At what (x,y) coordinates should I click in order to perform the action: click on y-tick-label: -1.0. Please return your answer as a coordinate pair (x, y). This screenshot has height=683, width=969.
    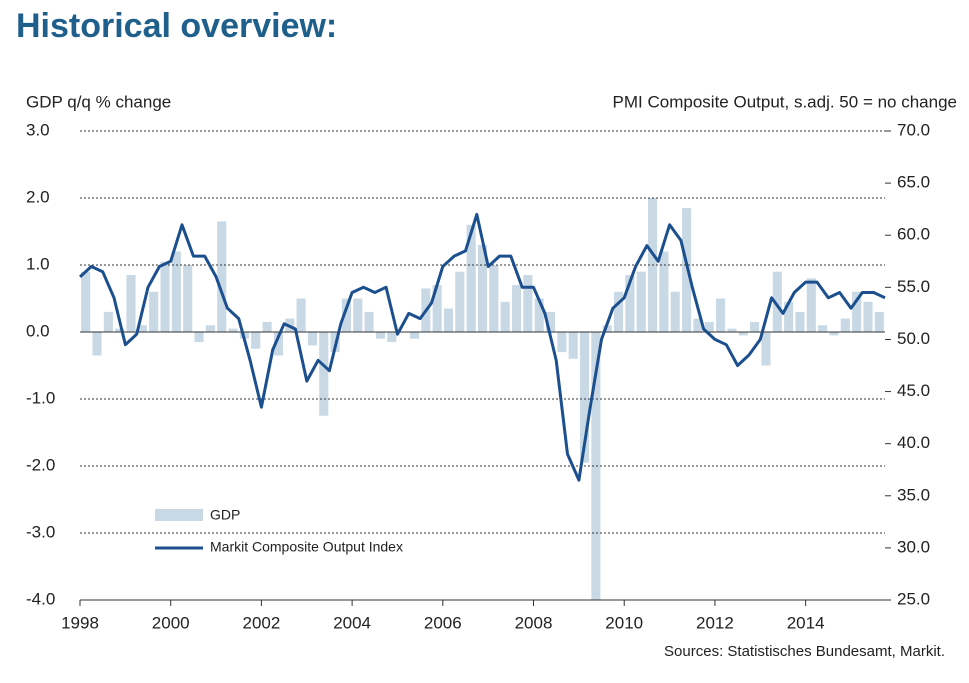
    Looking at the image, I should click on (40, 397).